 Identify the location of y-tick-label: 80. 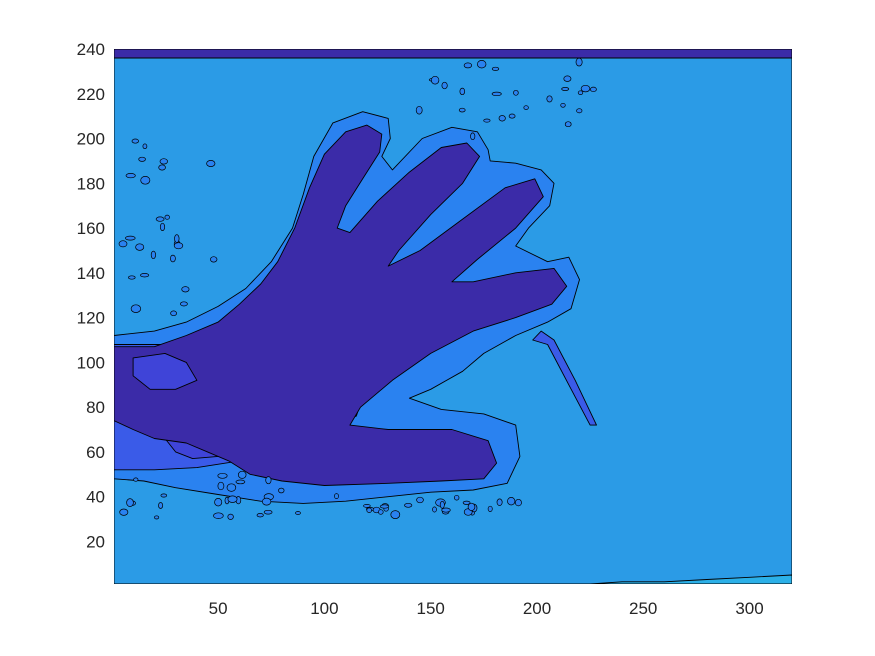
(95, 407).